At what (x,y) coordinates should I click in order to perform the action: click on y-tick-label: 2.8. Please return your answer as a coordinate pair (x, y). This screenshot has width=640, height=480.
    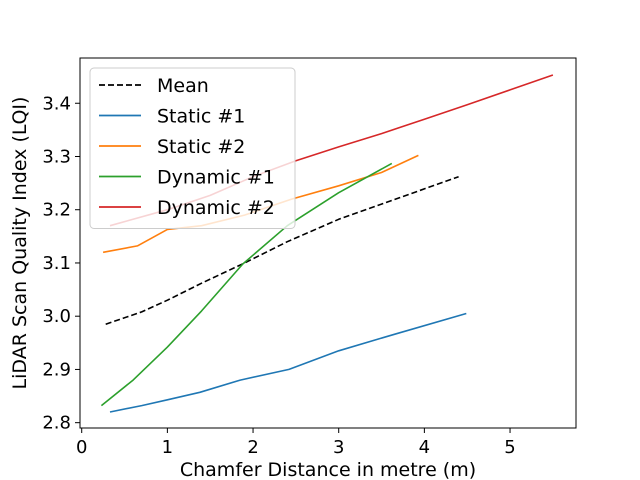
    Looking at the image, I should click on (56, 423).